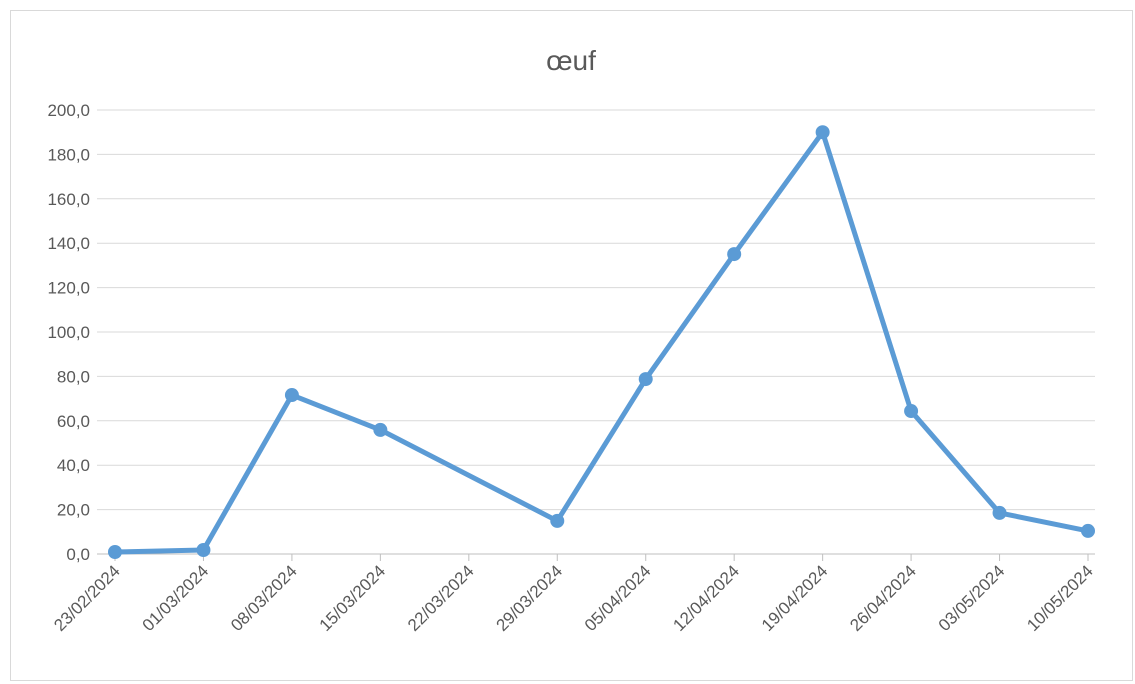  I want to click on y-tick-label: 100,0, so click(68, 332).